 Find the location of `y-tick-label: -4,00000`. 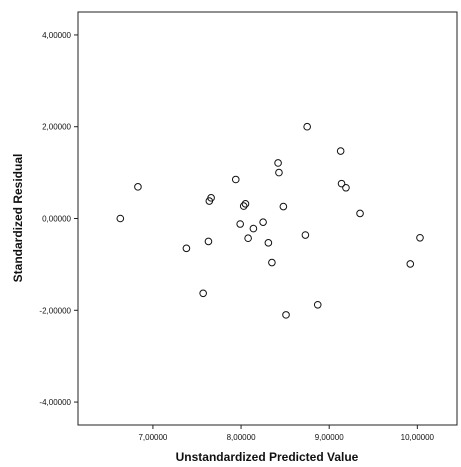

y-tick-label: -4,00000 is located at coordinates (55, 402).